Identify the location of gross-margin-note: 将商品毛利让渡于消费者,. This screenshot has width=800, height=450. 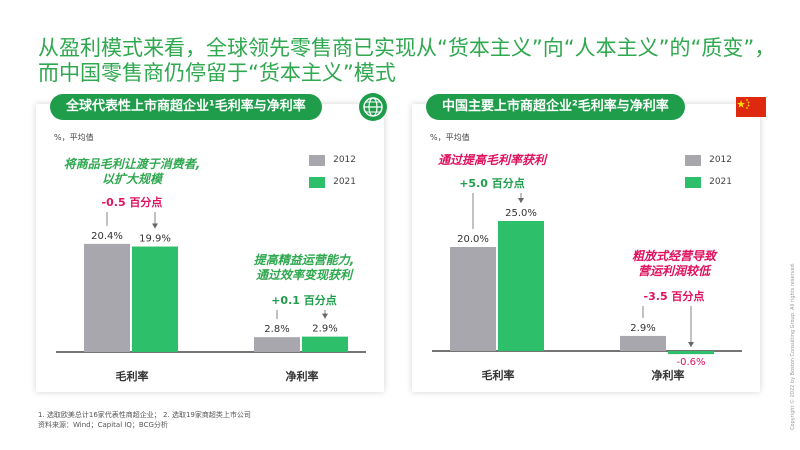
(132, 164).